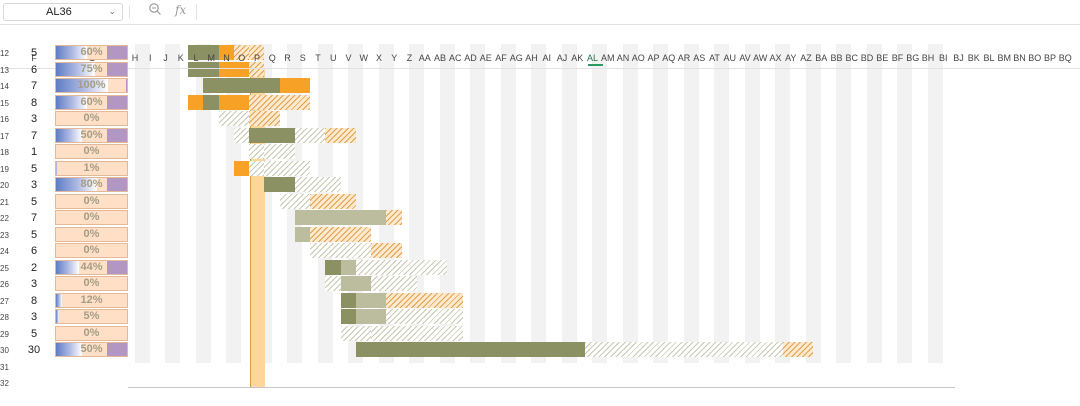 Image resolution: width=1080 pixels, height=406 pixels. I want to click on column-header-ag: AG, so click(516, 58).